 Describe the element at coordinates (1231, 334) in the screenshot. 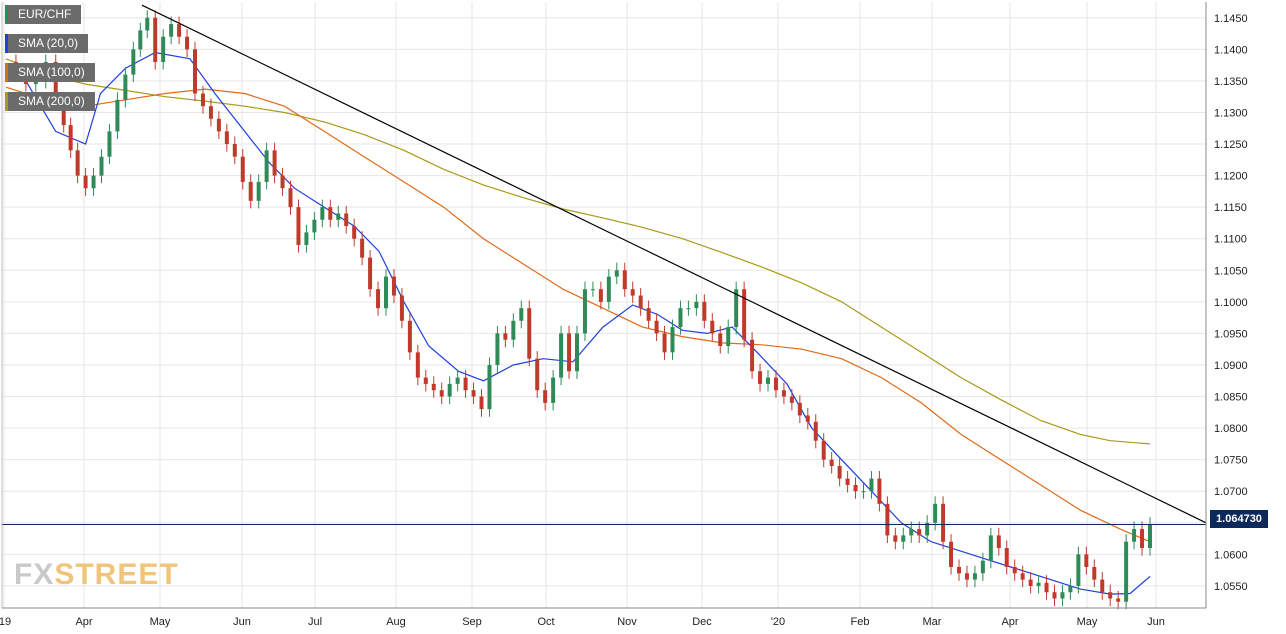

I see `y-tick-label: 1.0950` at that location.